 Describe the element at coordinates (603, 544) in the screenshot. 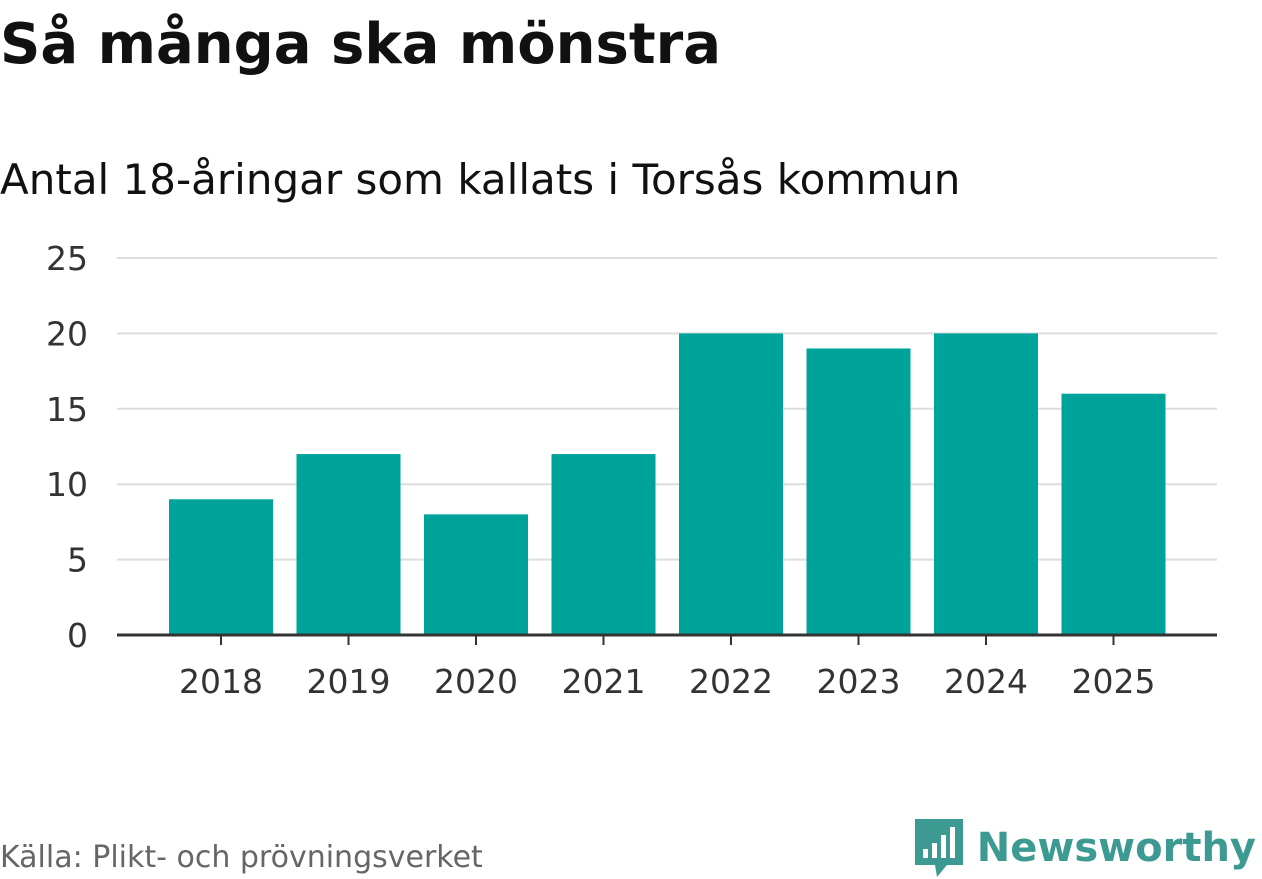

I see `bar-2021` at that location.